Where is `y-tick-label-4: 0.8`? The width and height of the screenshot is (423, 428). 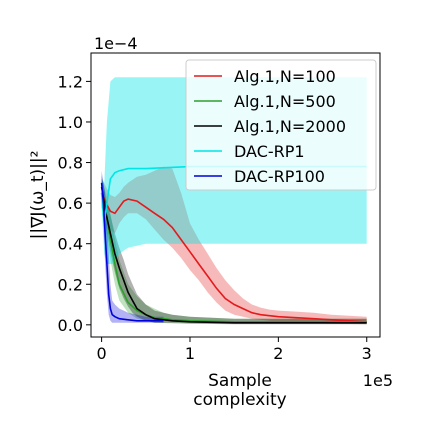
y-tick-label-4: 0.8 is located at coordinates (70, 163).